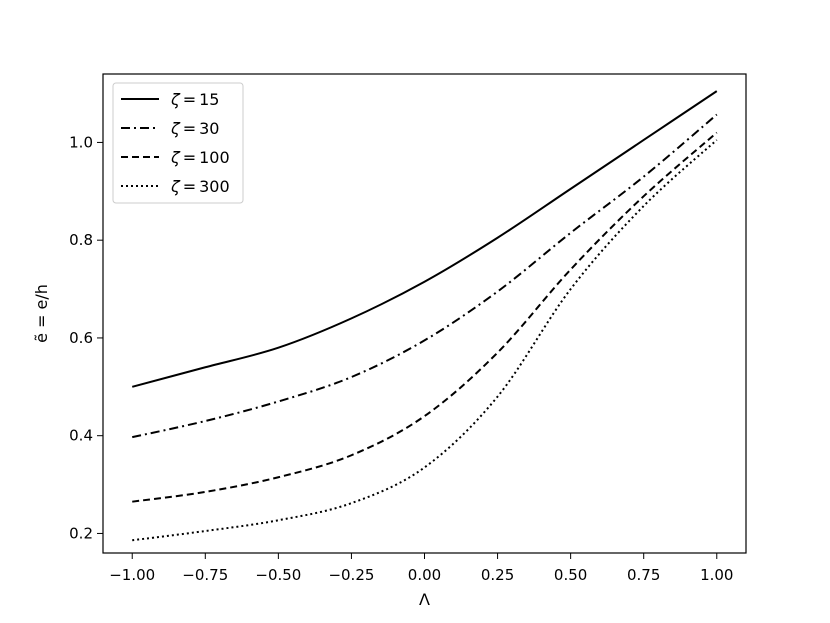 This screenshot has height=623, width=830. Describe the element at coordinates (81, 240) in the screenshot. I see `y-tick-label: 0.8` at that location.